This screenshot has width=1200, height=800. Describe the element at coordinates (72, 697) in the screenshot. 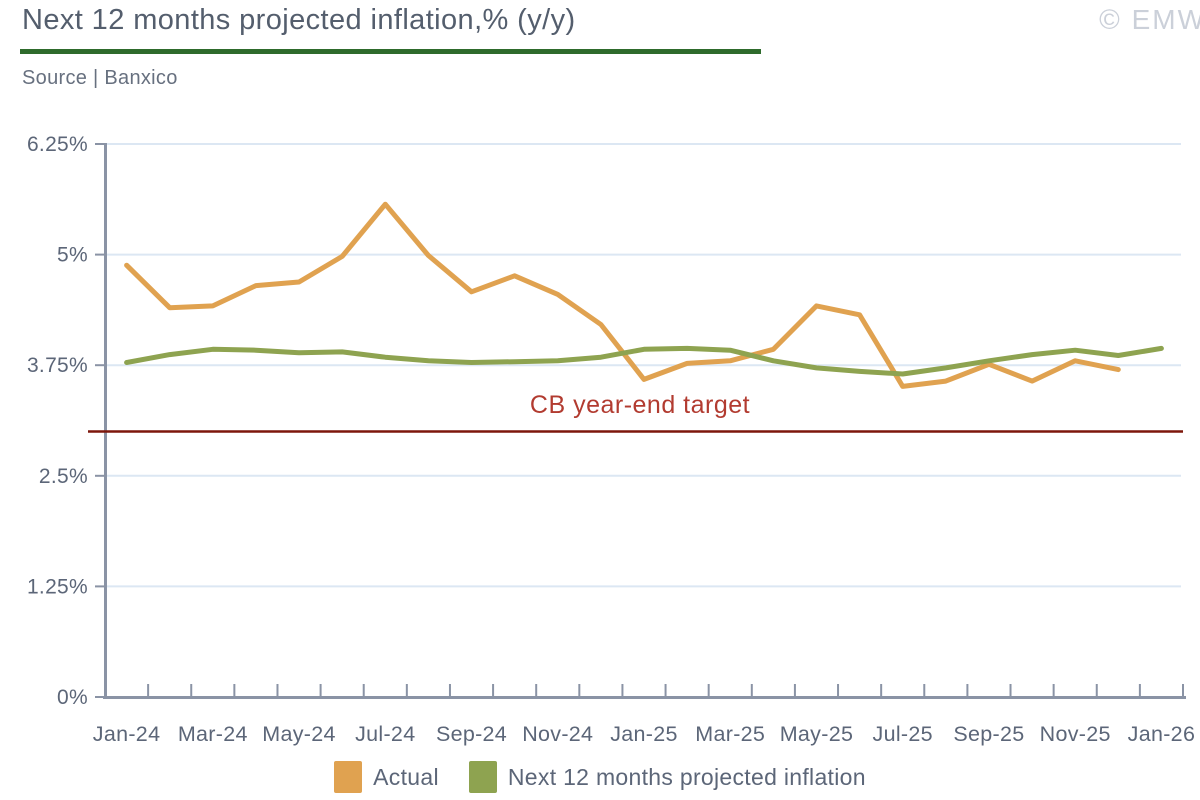

I see `y-tick-label: 0%` at that location.